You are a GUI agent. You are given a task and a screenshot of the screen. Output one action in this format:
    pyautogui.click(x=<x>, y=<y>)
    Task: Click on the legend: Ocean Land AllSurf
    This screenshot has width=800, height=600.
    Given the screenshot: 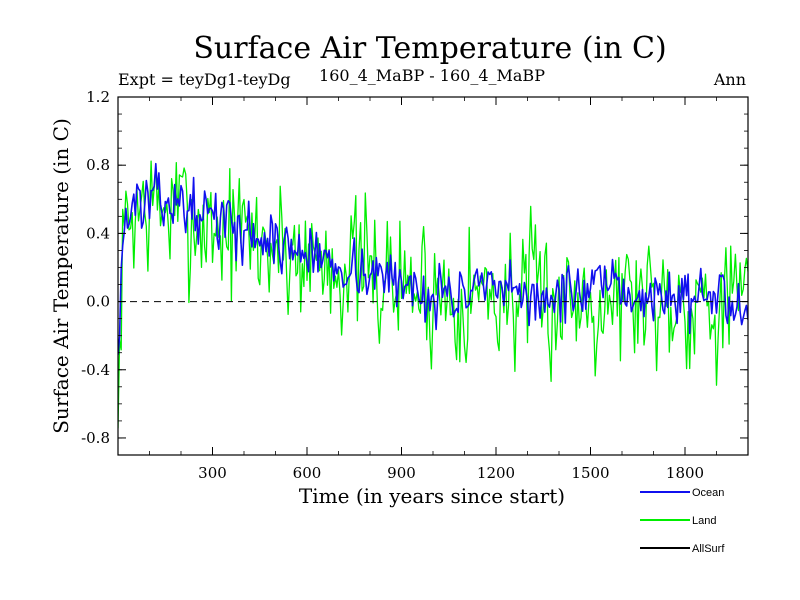 What is the action you would take?
    pyautogui.click(x=682, y=521)
    